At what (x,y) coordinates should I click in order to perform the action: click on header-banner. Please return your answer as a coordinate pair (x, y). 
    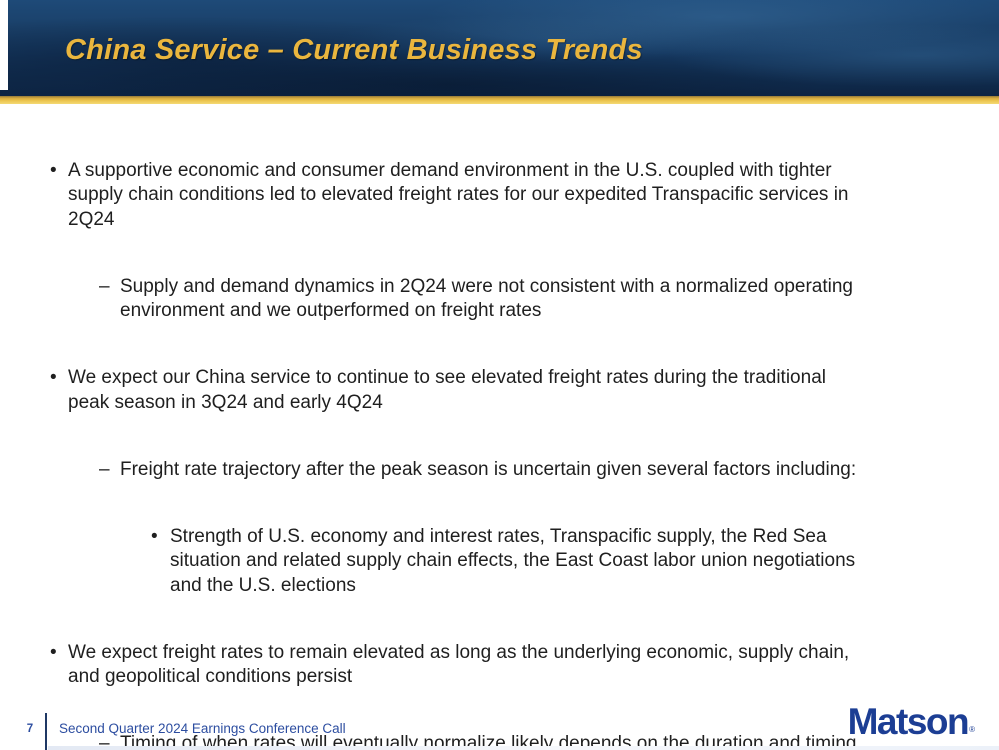
    Looking at the image, I should click on (499, 48).